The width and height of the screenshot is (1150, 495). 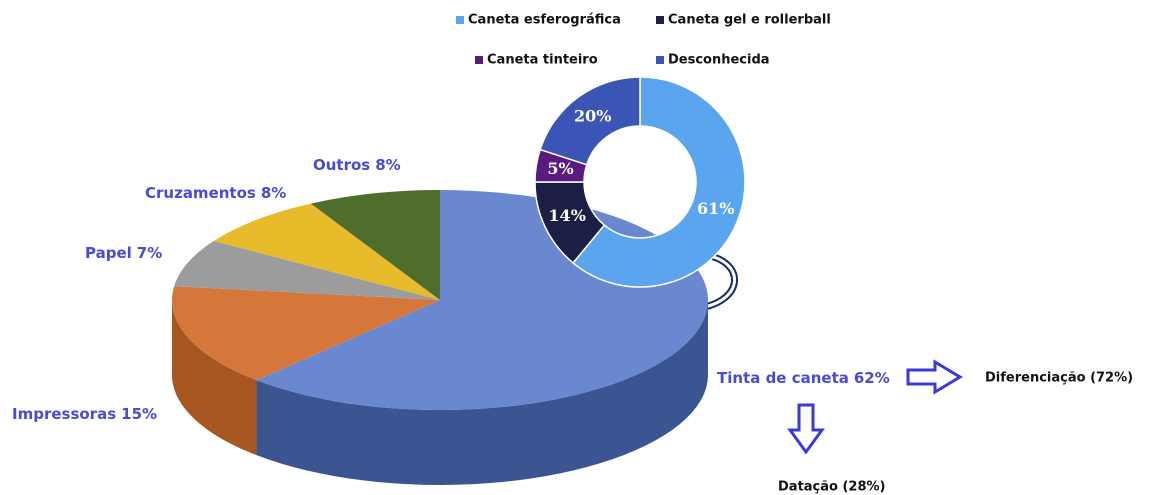 I want to click on slice-label: Tinta de caneta 62%, so click(x=803, y=378).